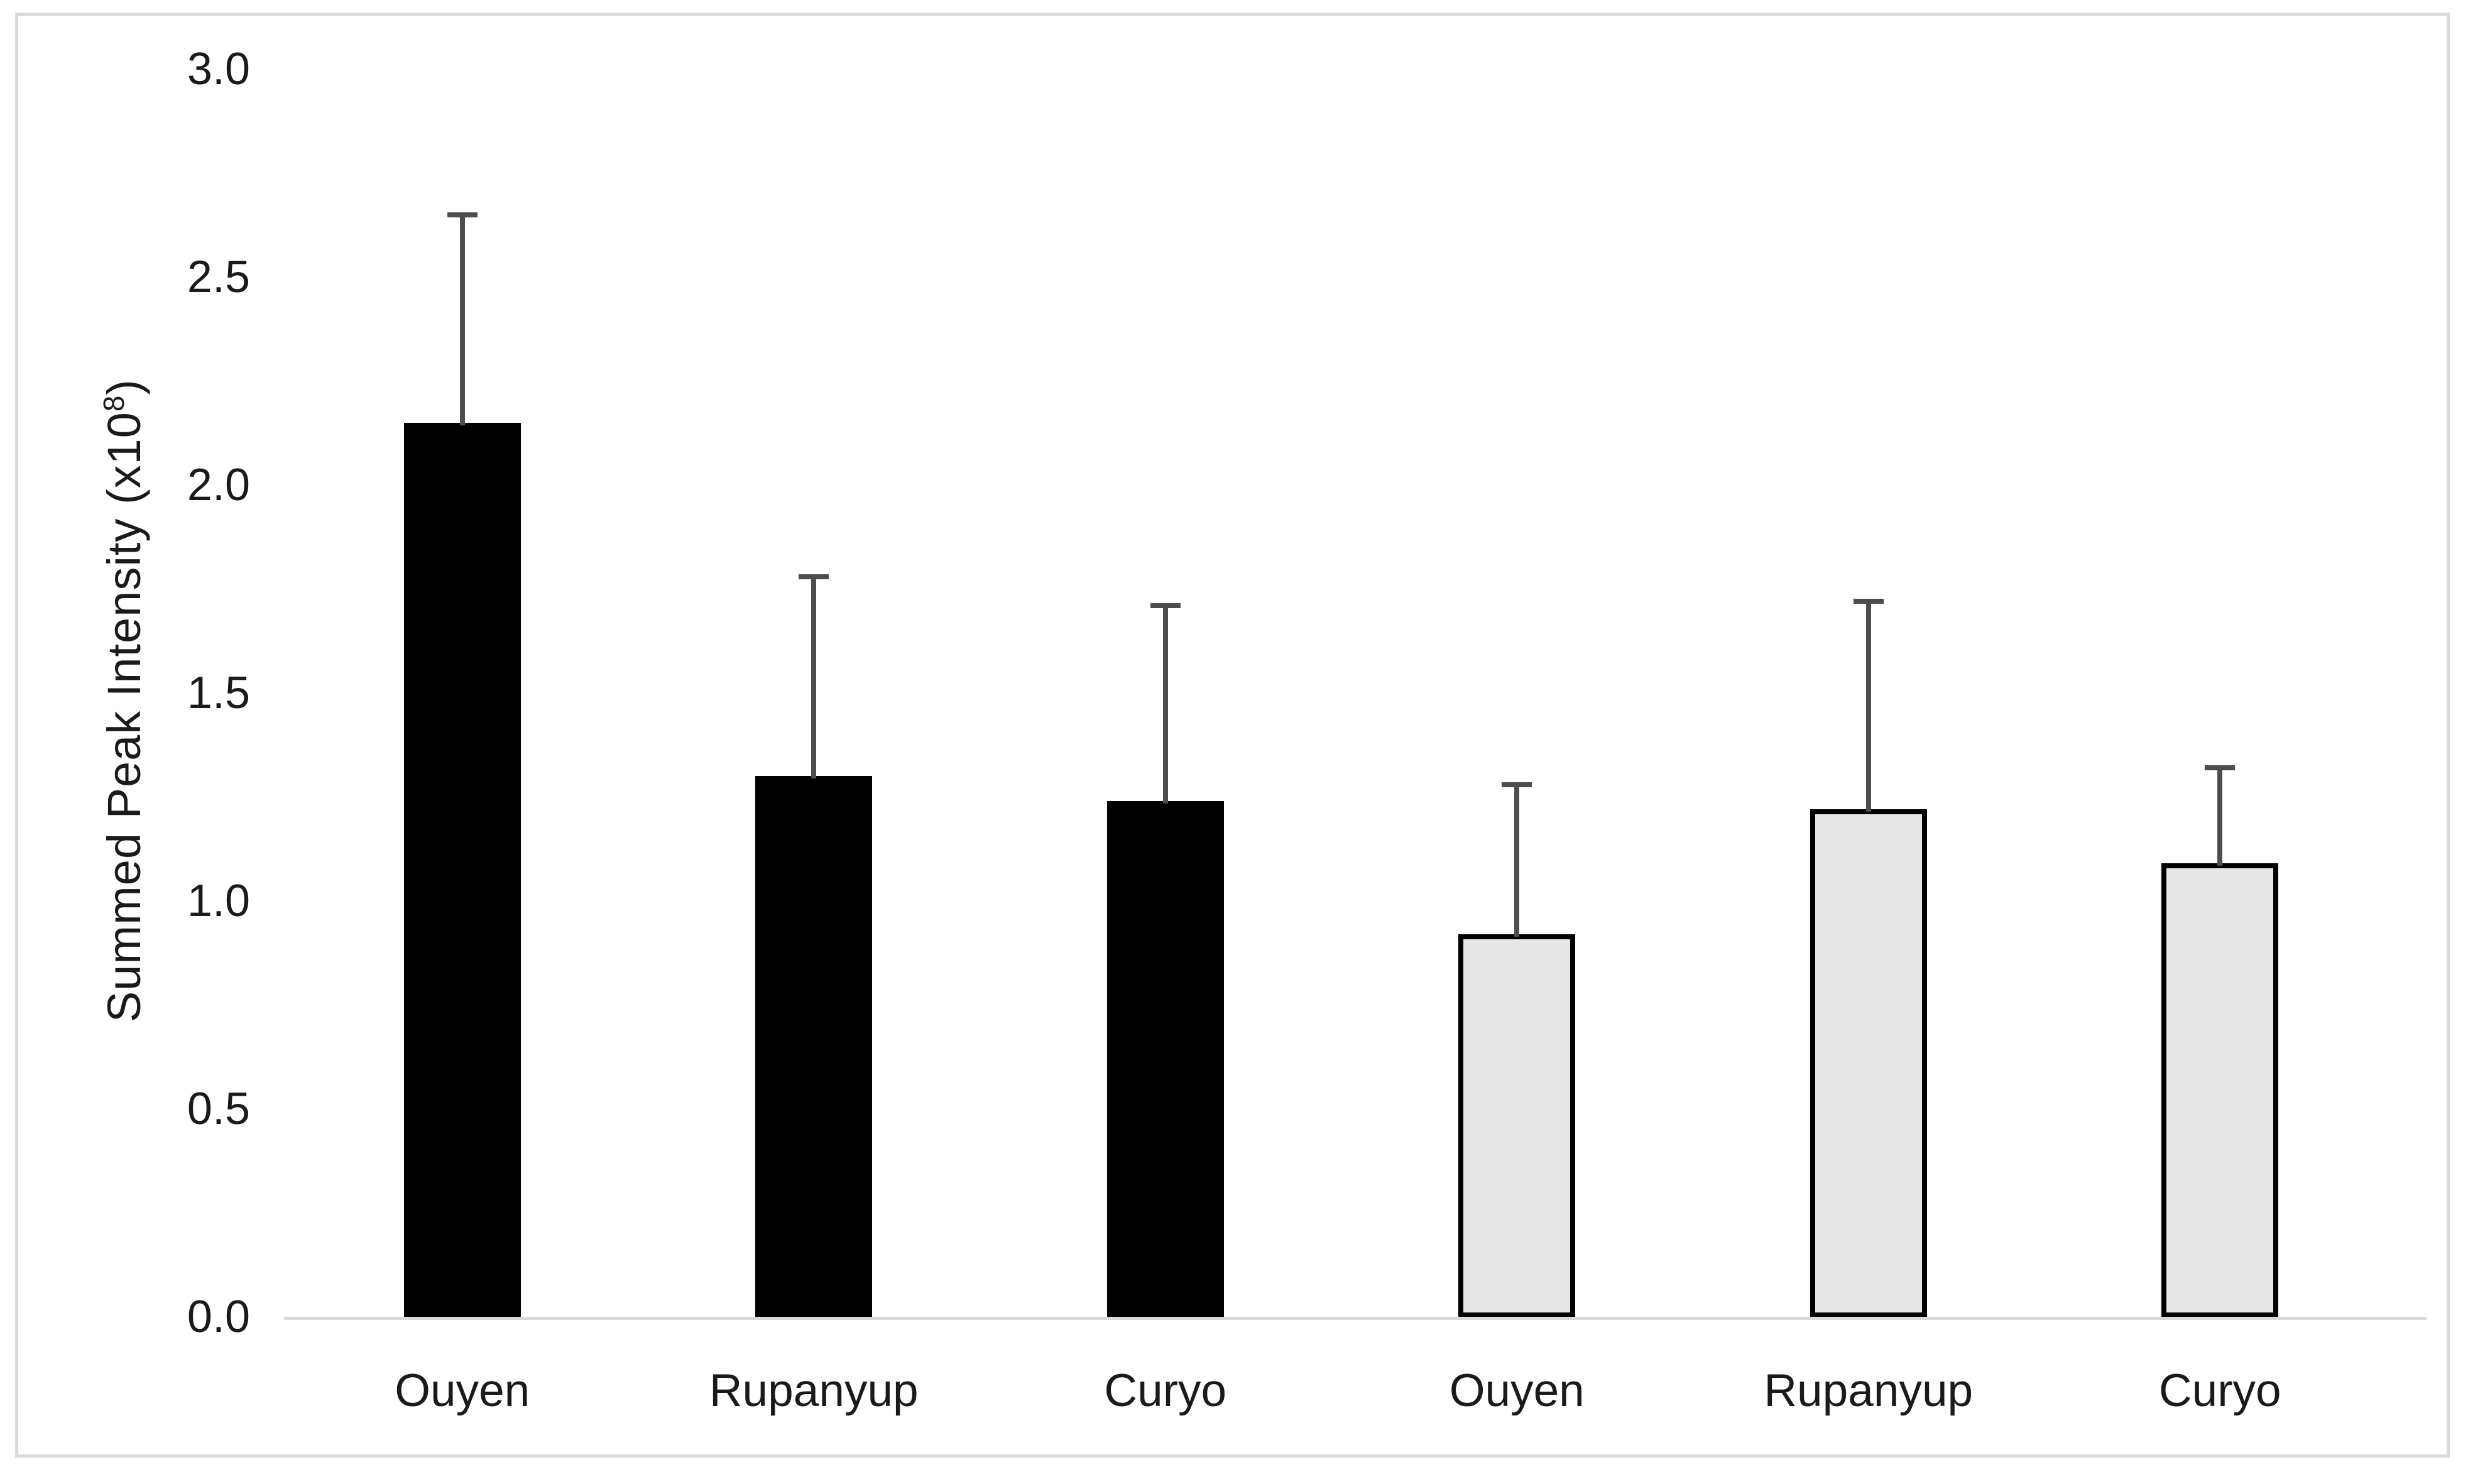 The height and width of the screenshot is (1484, 2468). What do you see at coordinates (124, 386) in the screenshot?
I see `y-axis-title-suffix: )` at bounding box center [124, 386].